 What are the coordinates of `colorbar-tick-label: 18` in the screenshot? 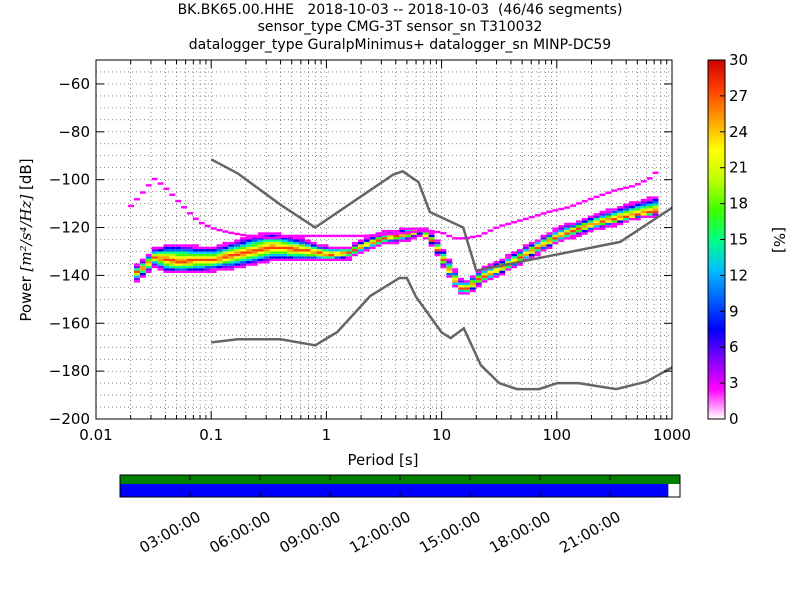 It's located at (738, 204).